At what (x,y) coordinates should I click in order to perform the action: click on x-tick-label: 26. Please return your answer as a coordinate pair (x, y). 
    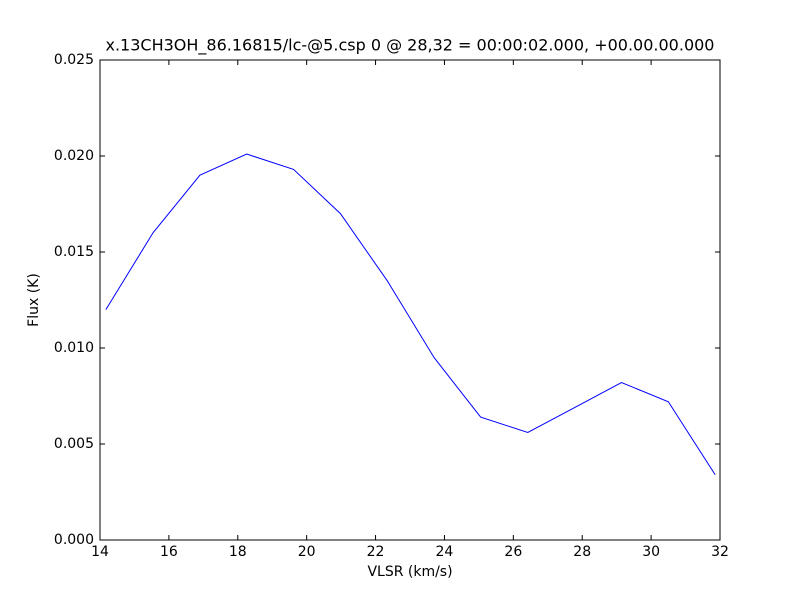
    Looking at the image, I should click on (513, 552).